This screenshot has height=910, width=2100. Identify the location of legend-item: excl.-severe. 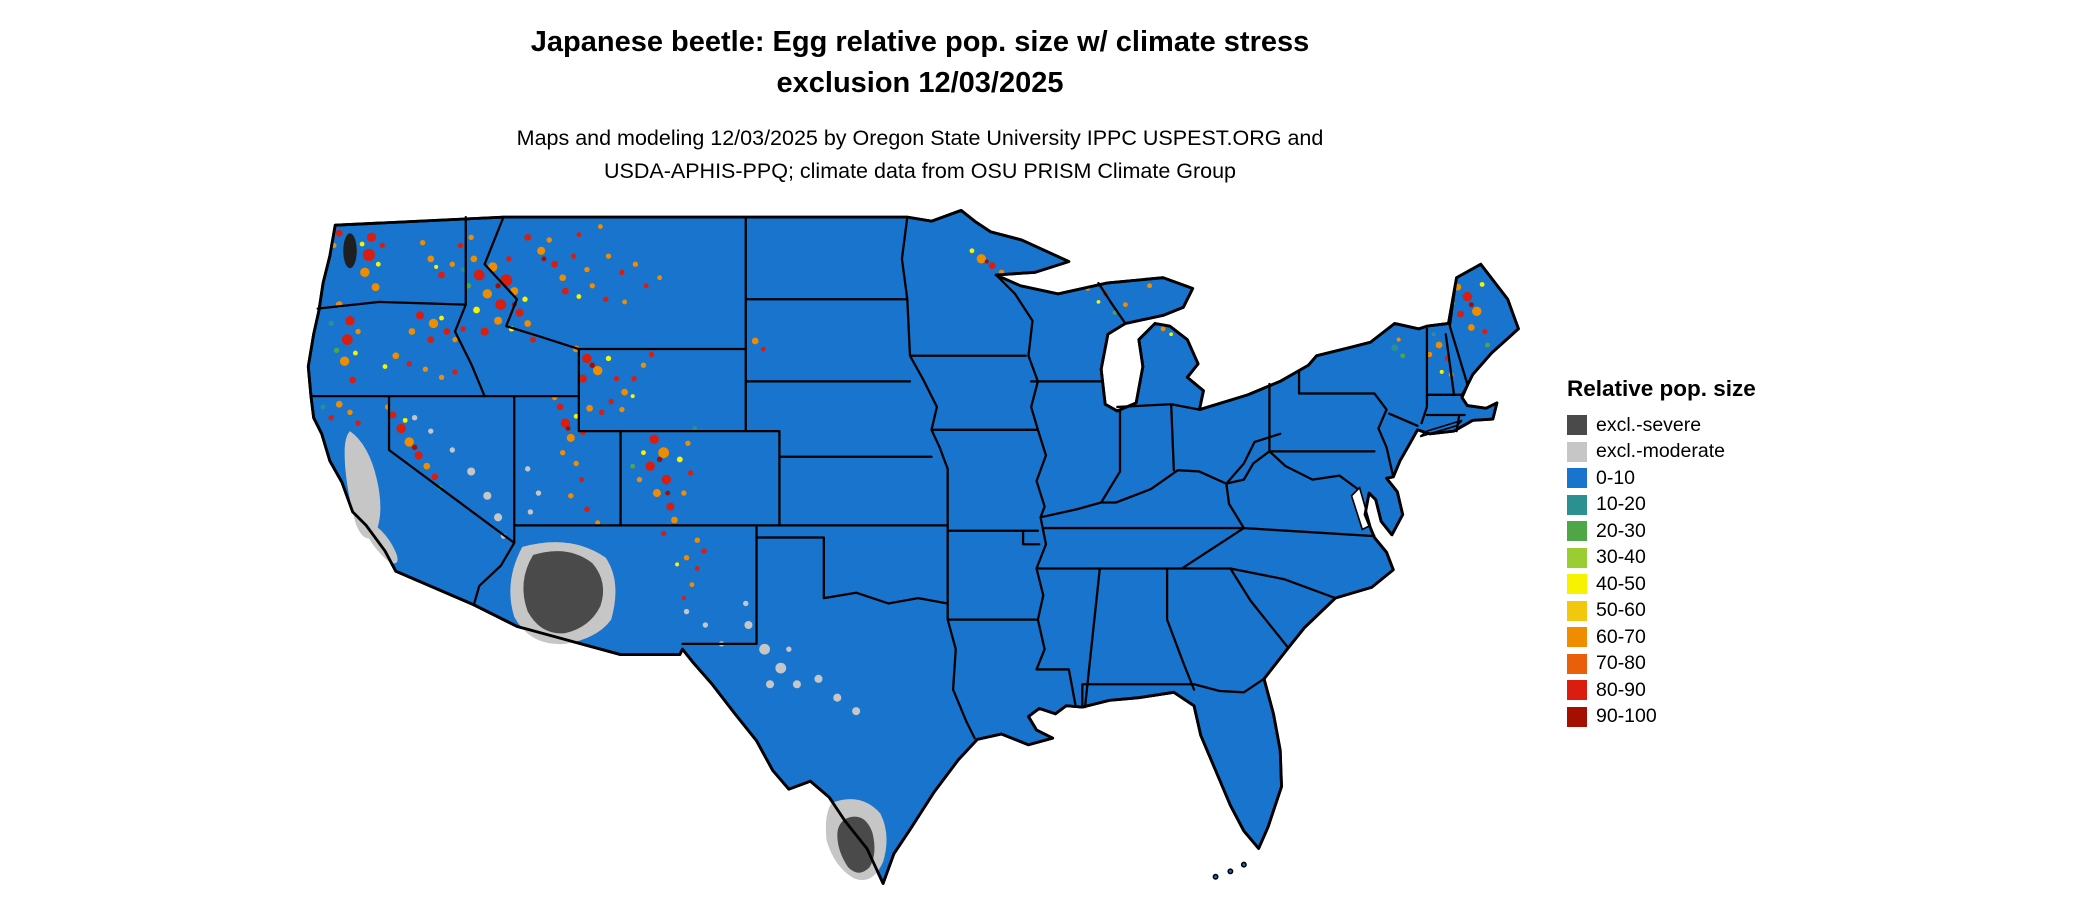
(1661, 425).